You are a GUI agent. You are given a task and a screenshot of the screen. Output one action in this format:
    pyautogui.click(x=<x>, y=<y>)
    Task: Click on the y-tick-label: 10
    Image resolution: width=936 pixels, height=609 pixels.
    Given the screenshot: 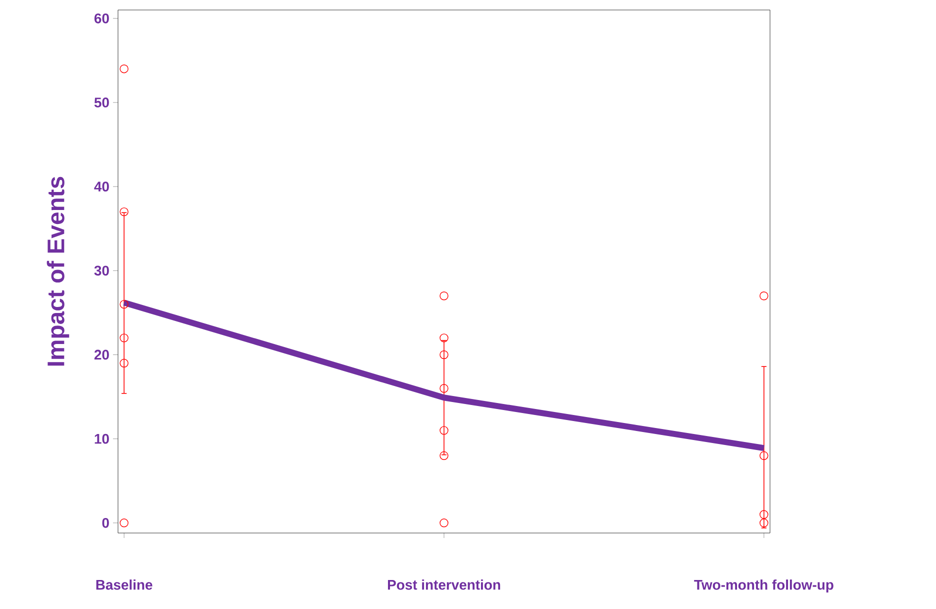 What is the action you would take?
    pyautogui.click(x=101, y=439)
    